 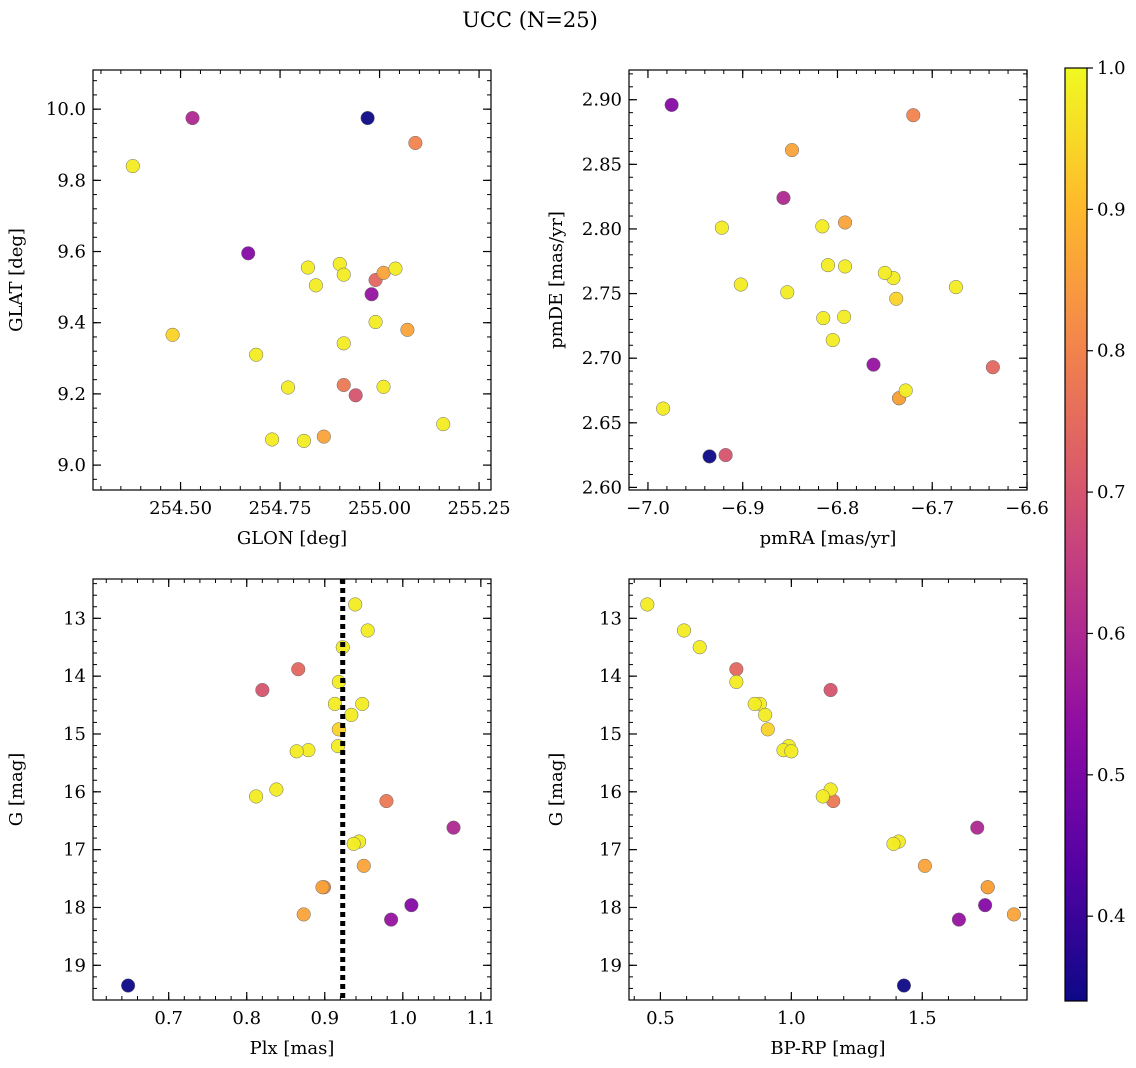 What do you see at coordinates (602, 294) in the screenshot?
I see `y-tick-label: 2.75` at bounding box center [602, 294].